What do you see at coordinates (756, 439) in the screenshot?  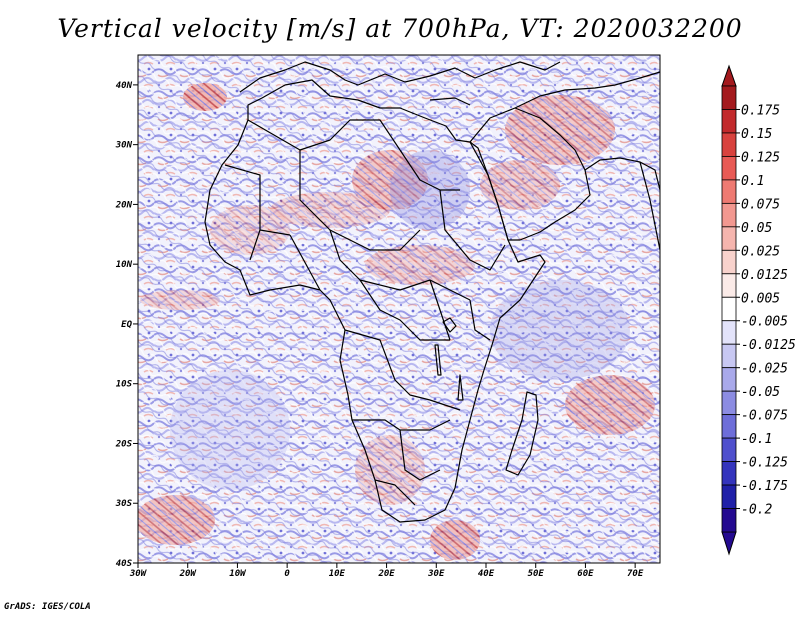 I see `colorbar-label: -0.1` at bounding box center [756, 439].